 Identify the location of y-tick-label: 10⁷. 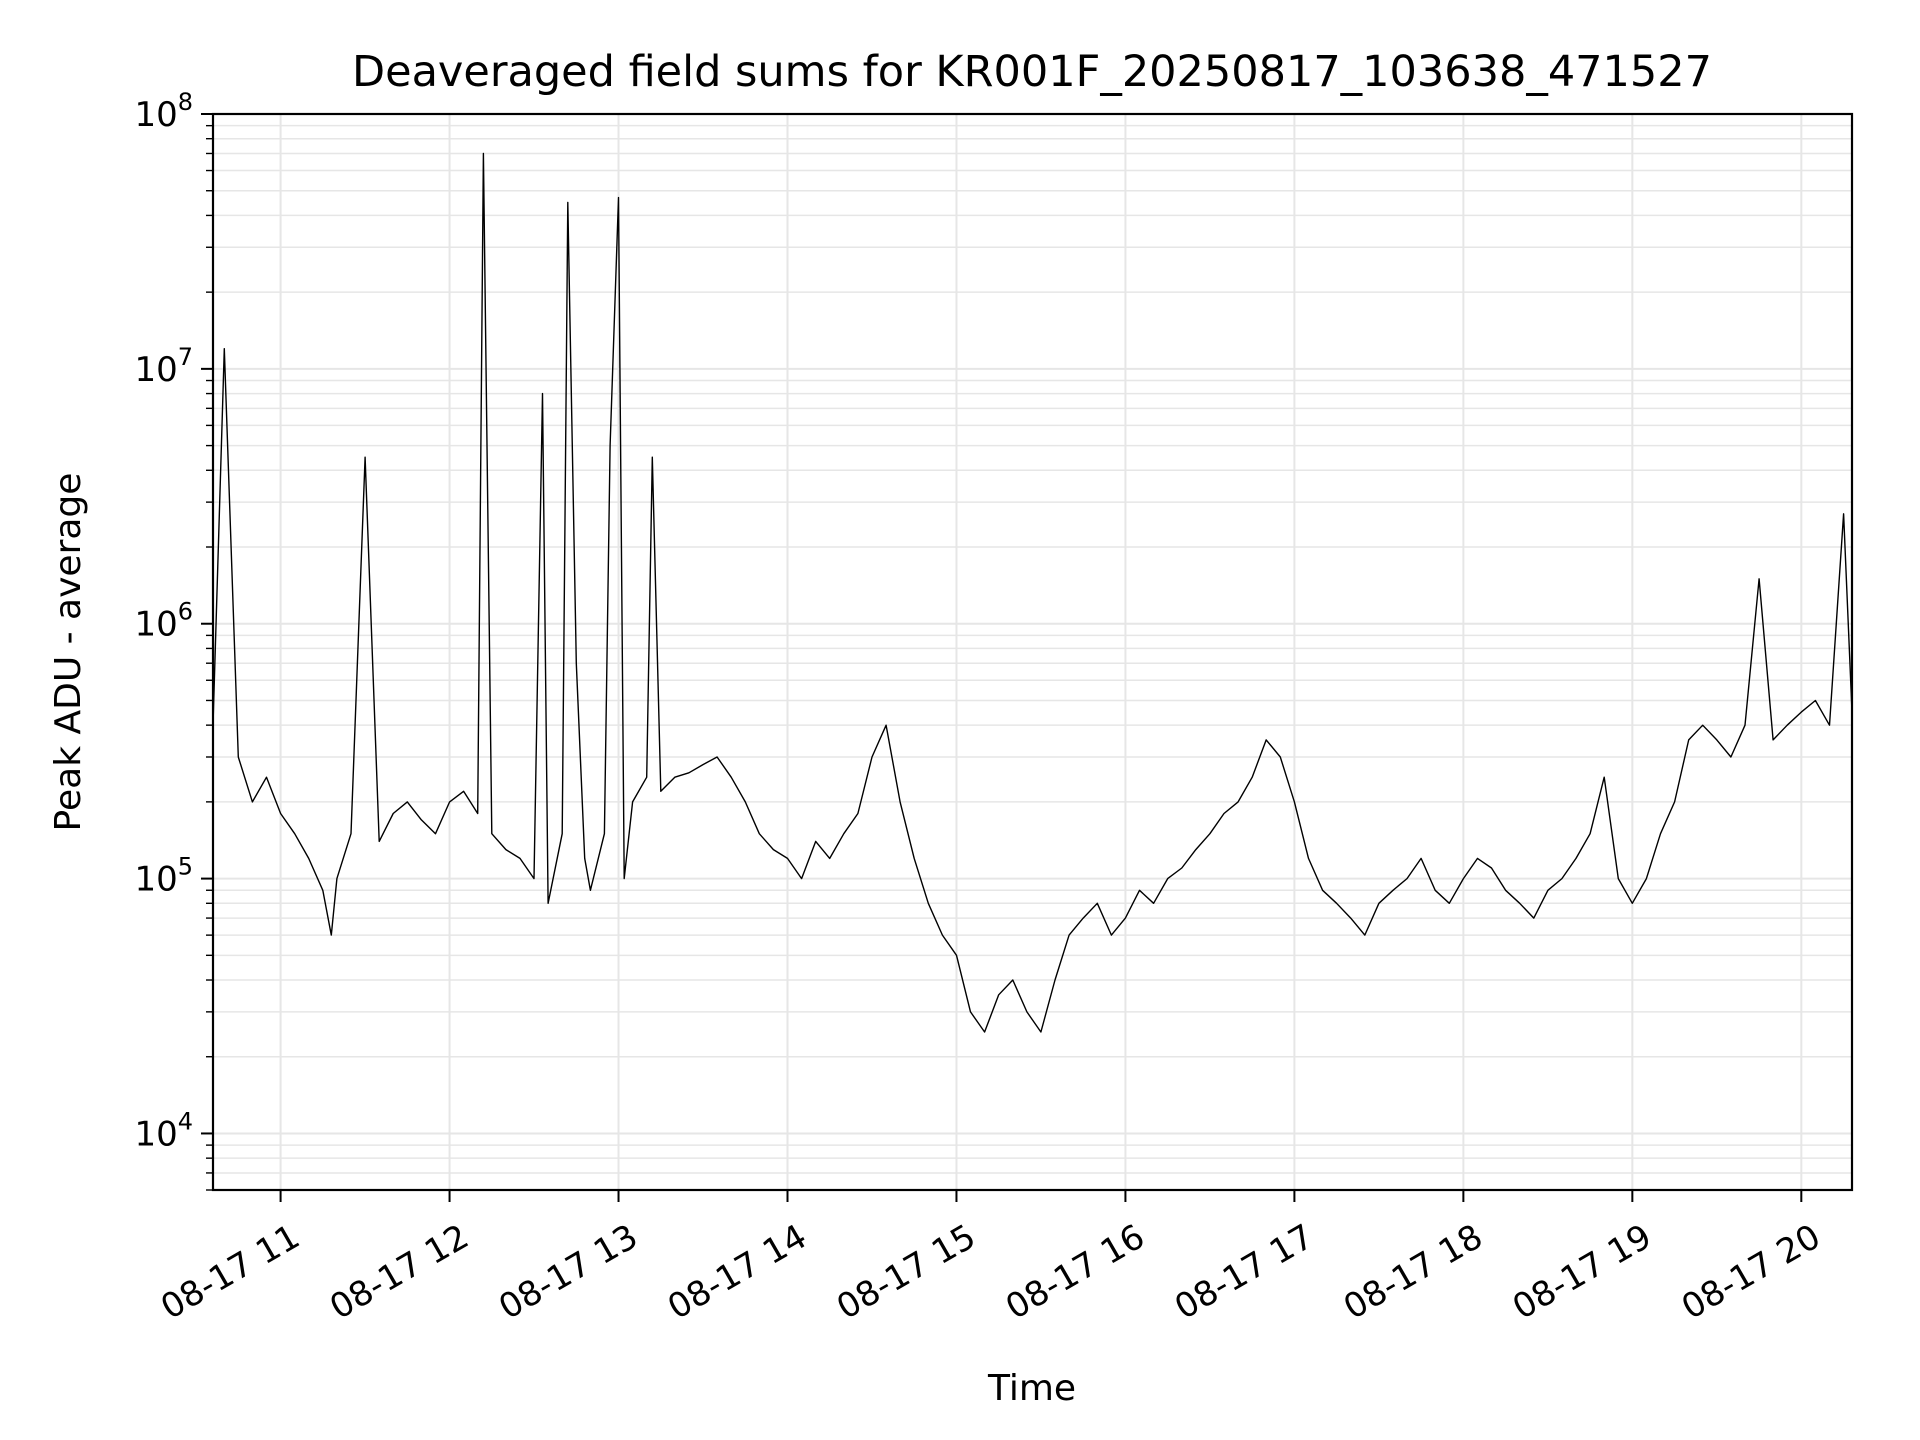
(163, 366).